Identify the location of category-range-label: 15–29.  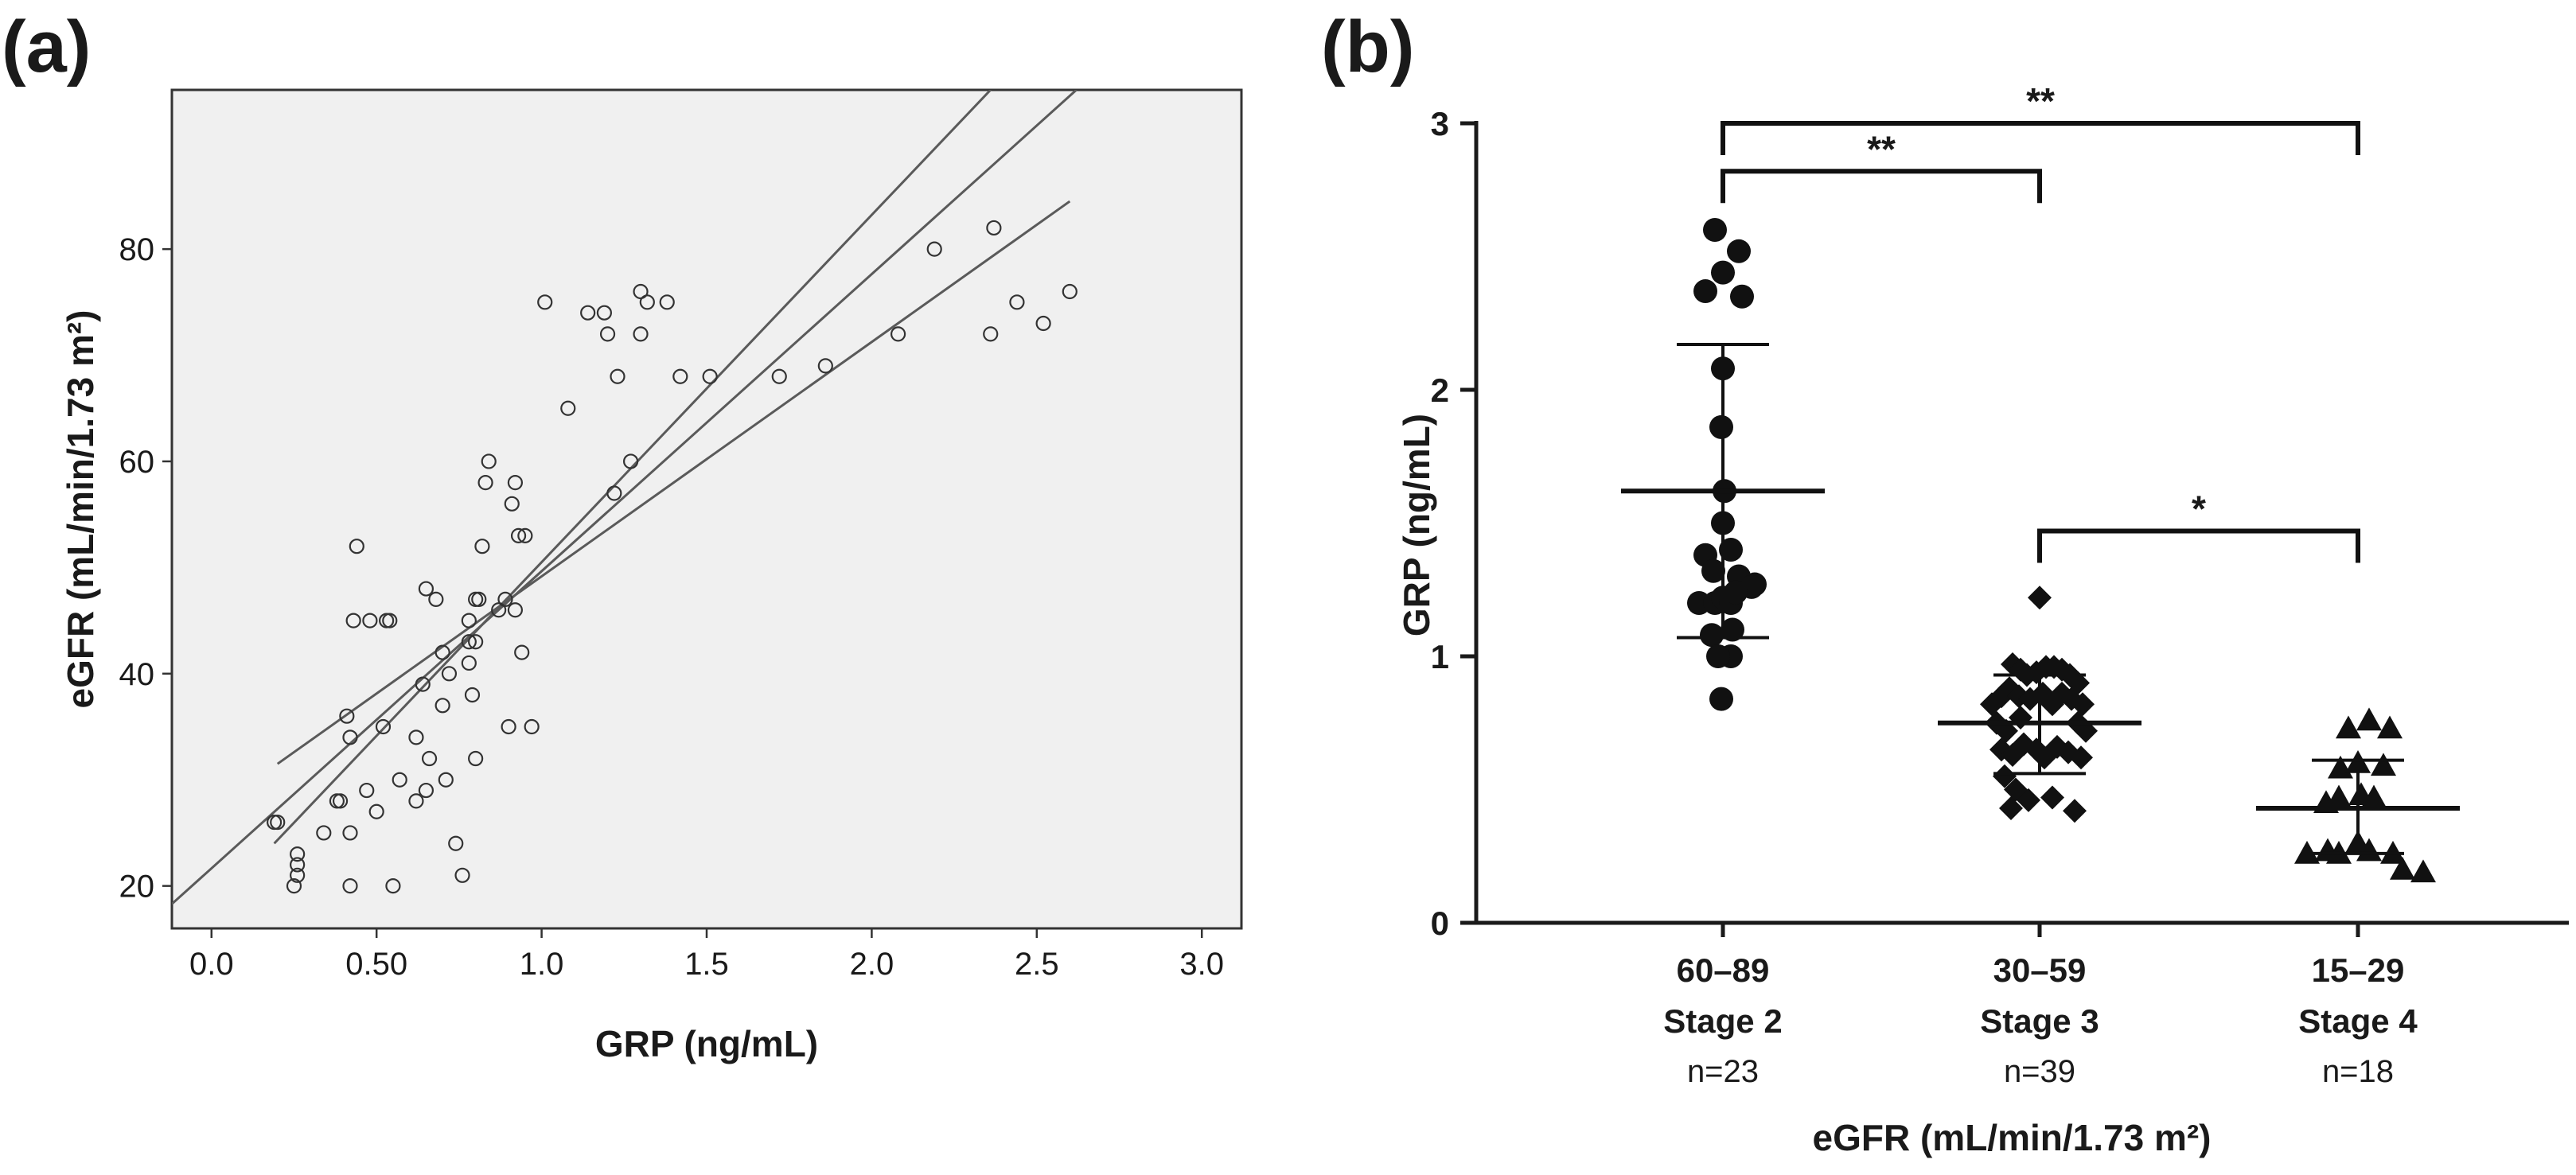
(2358, 970).